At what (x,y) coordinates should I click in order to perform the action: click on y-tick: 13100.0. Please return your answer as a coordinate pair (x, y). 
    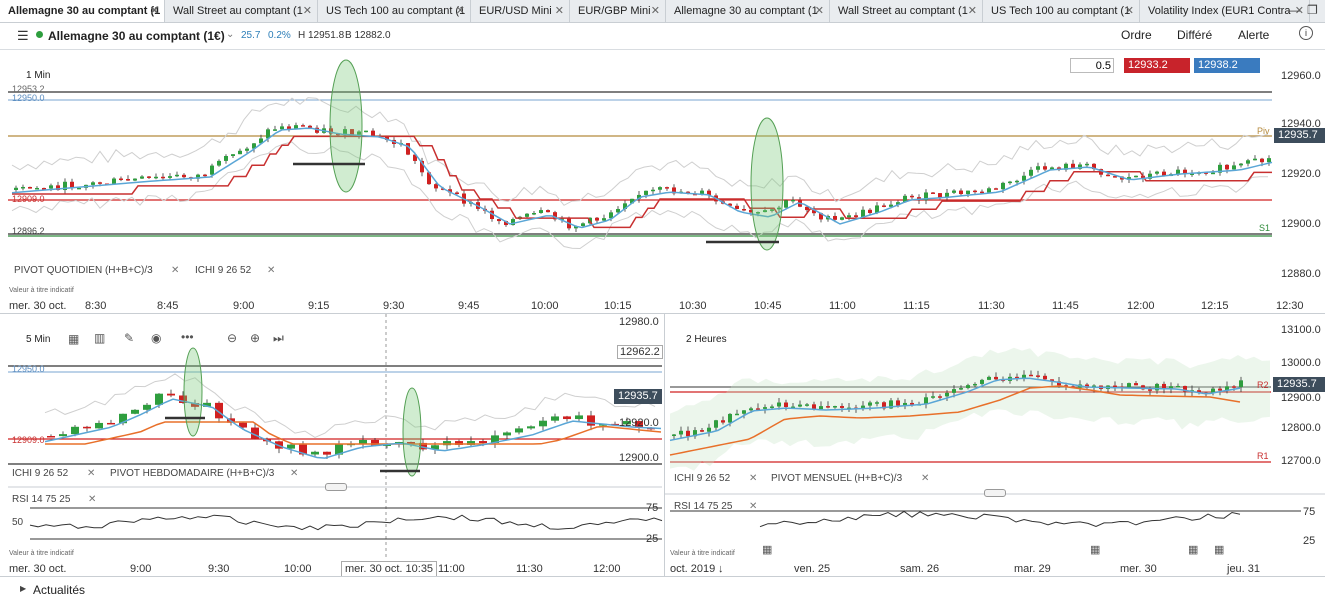
    Looking at the image, I should click on (1301, 330).